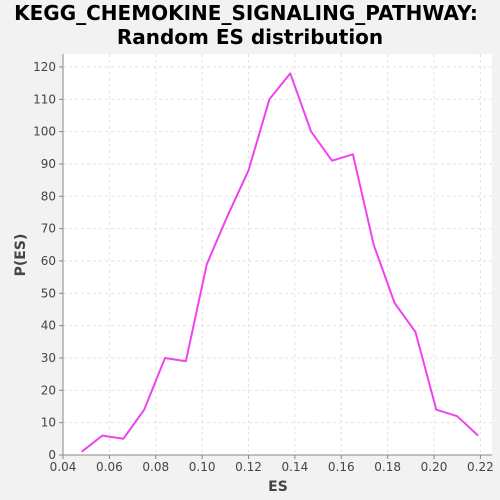 This screenshot has width=500, height=500. What do you see at coordinates (48, 229) in the screenshot?
I see `y-tick-label: 70` at bounding box center [48, 229].